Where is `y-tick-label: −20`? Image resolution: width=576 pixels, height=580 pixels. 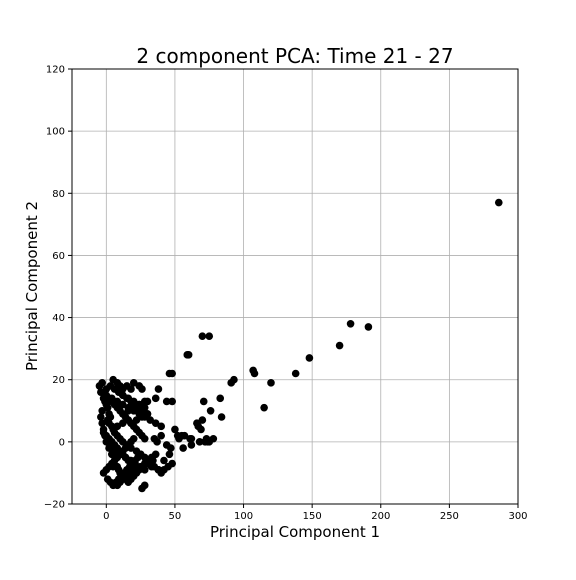 y-tick-label: −20 is located at coordinates (54, 505).